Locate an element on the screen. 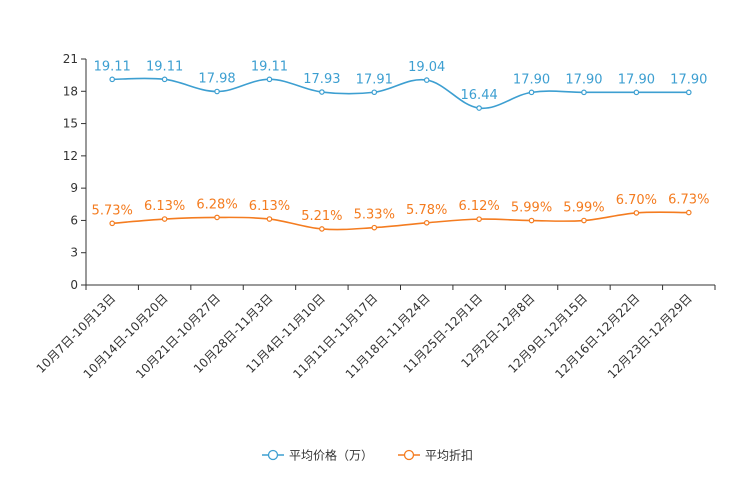 Image resolution: width=744 pixels, height=496 pixels. y-tick-label: 0 is located at coordinates (74, 285).